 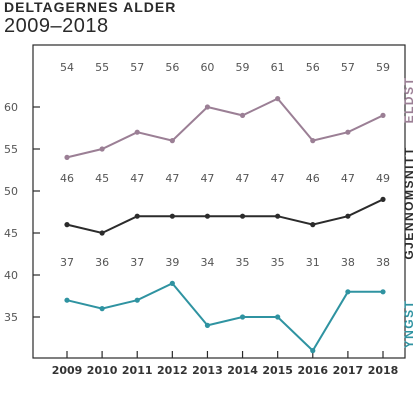 What do you see at coordinates (409, 202) in the screenshot?
I see `series-name-label: GJENNOMSNITT` at bounding box center [409, 202].